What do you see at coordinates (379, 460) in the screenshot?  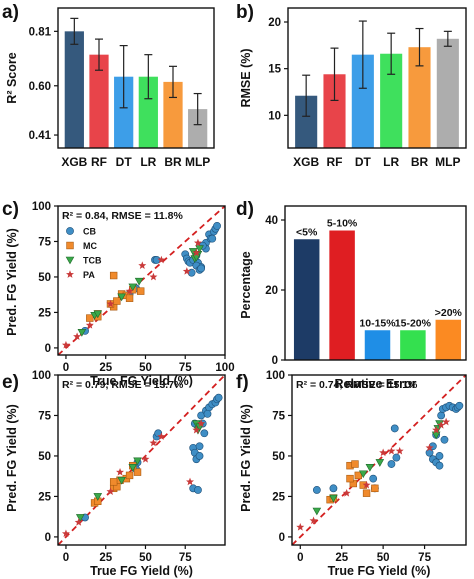 I see `plot-frame-f` at bounding box center [379, 460].